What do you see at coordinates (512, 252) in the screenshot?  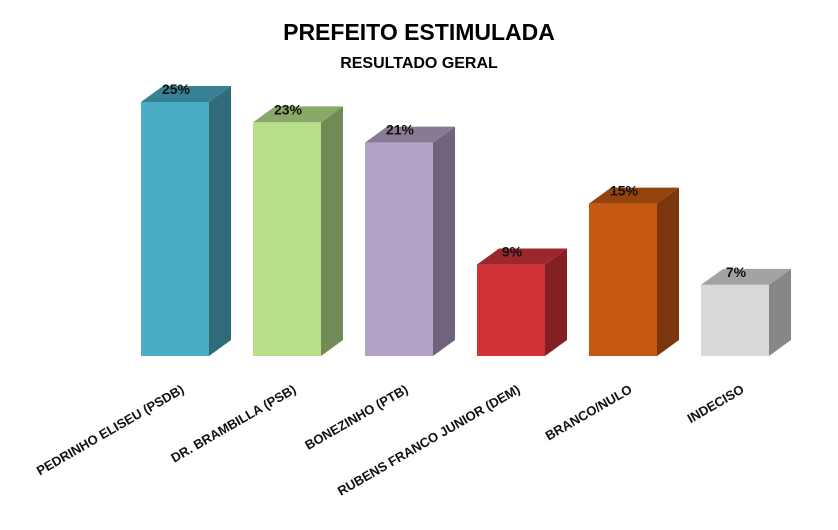 I see `data-label-4: 9%` at bounding box center [512, 252].